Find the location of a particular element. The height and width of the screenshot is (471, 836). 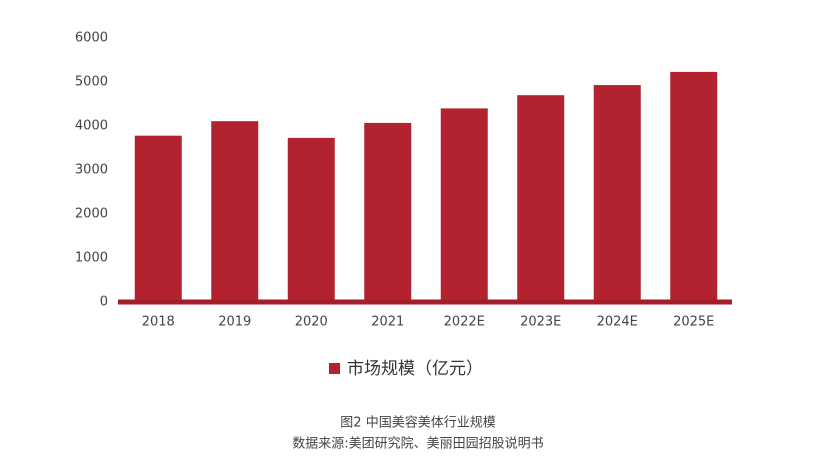

x-tick-label: 2018 is located at coordinates (158, 322).